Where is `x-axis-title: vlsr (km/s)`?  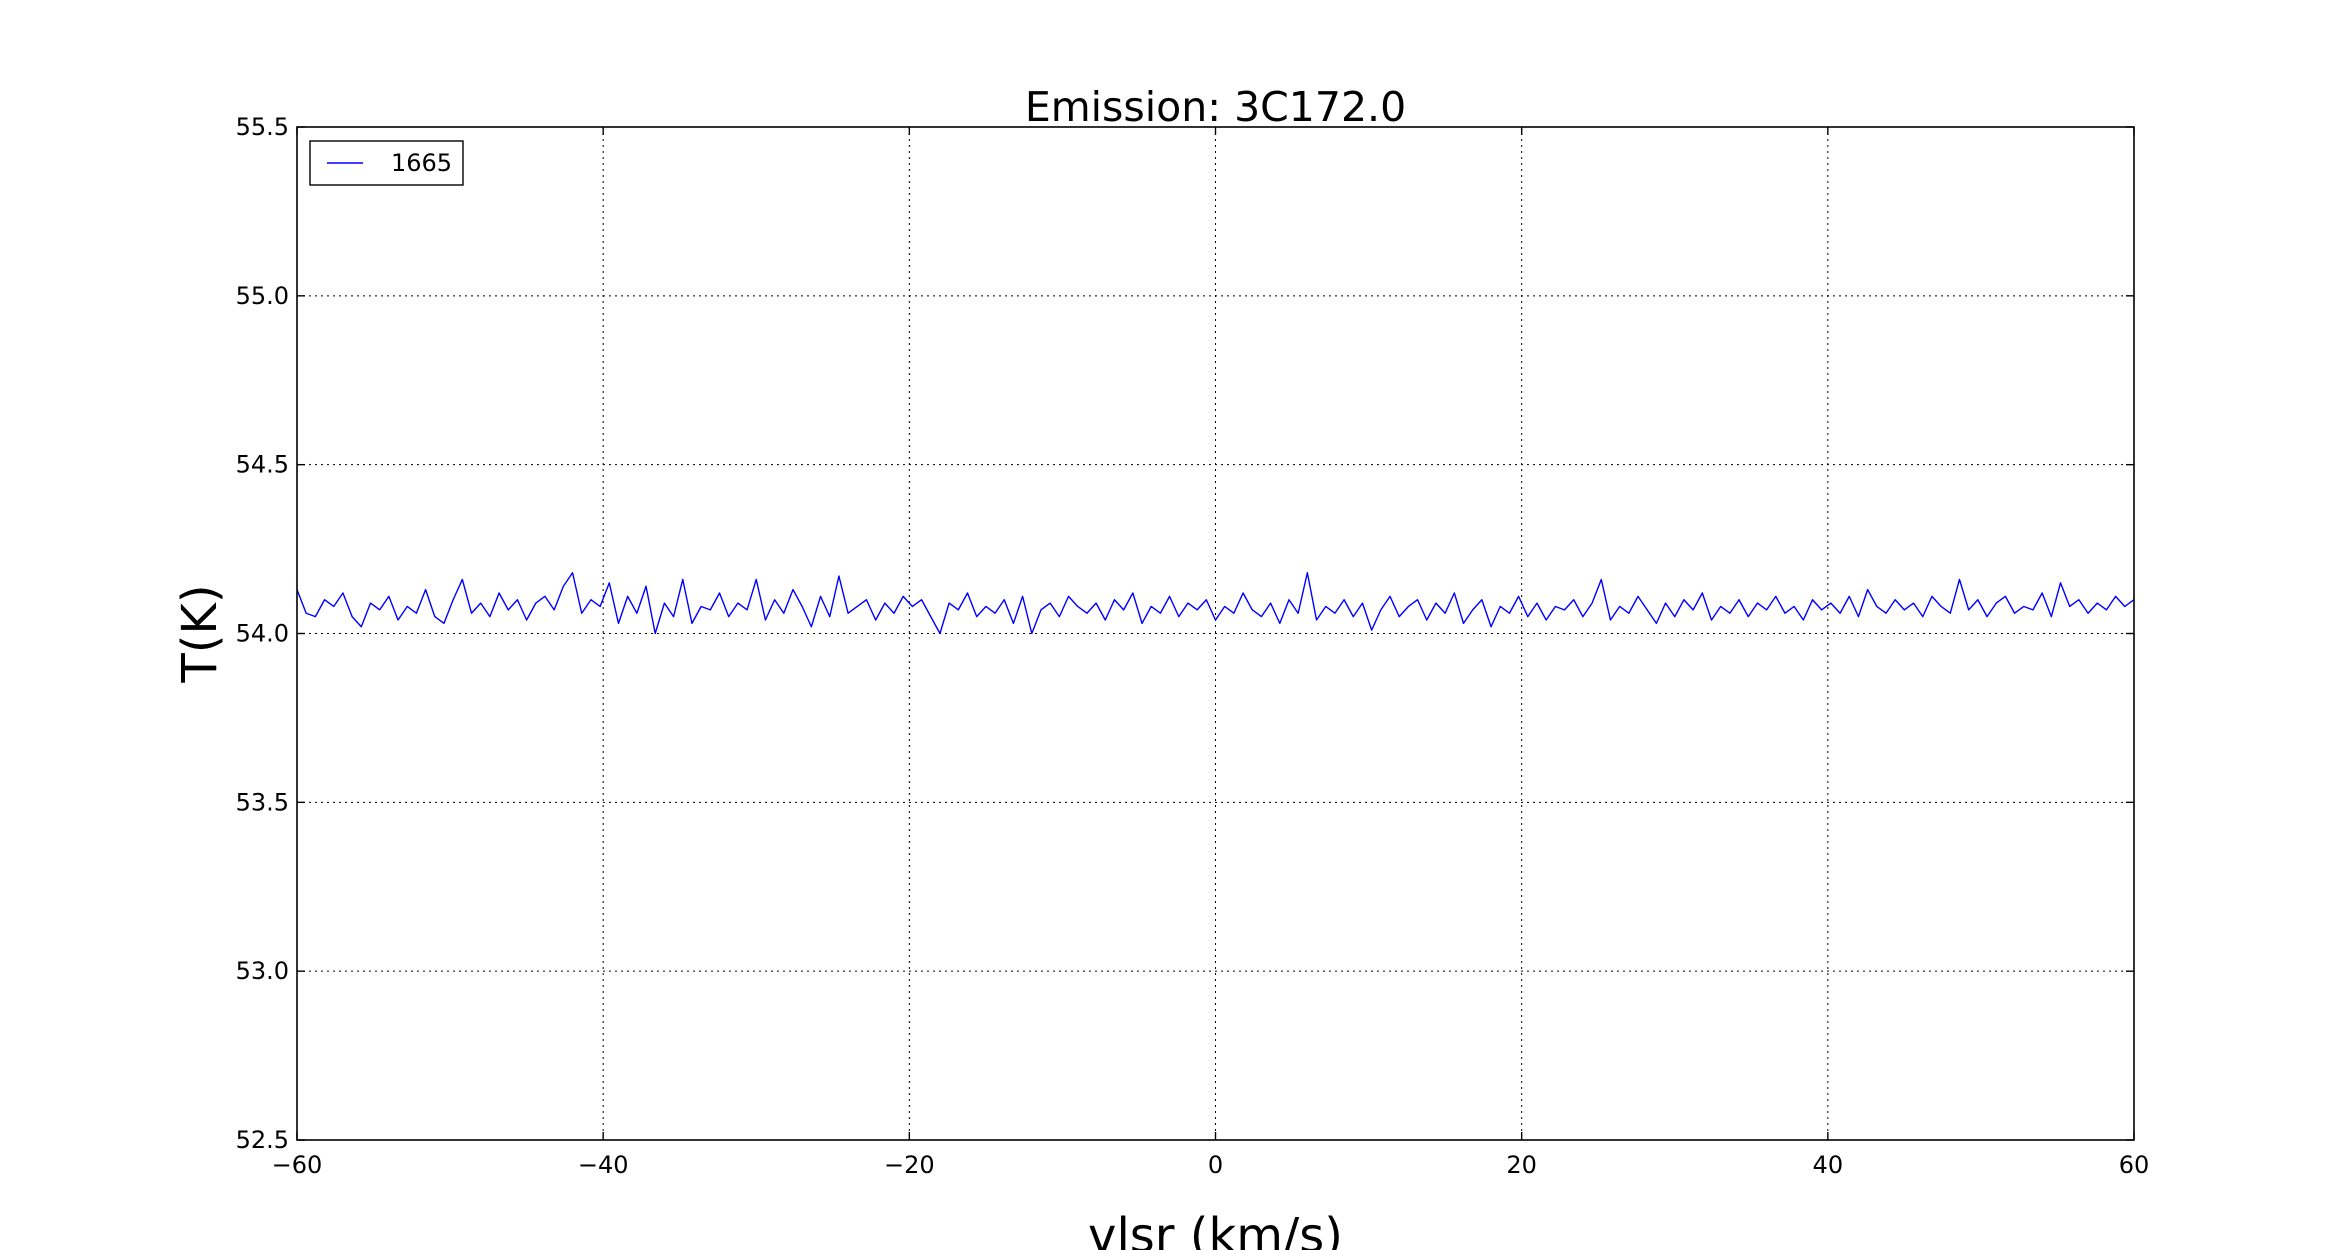
x-axis-title: vlsr (km/s) is located at coordinates (1215, 1229).